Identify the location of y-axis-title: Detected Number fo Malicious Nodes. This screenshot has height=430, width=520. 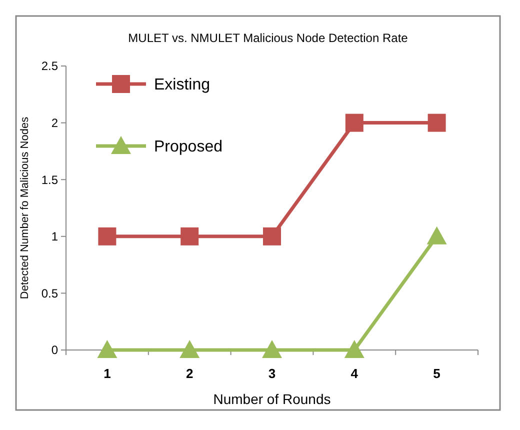
(25, 208).